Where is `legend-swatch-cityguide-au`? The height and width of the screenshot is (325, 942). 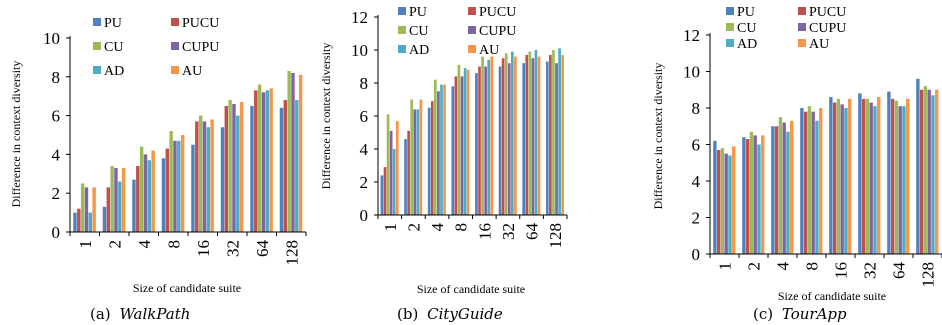 legend-swatch-cityguide-au is located at coordinates (472, 49).